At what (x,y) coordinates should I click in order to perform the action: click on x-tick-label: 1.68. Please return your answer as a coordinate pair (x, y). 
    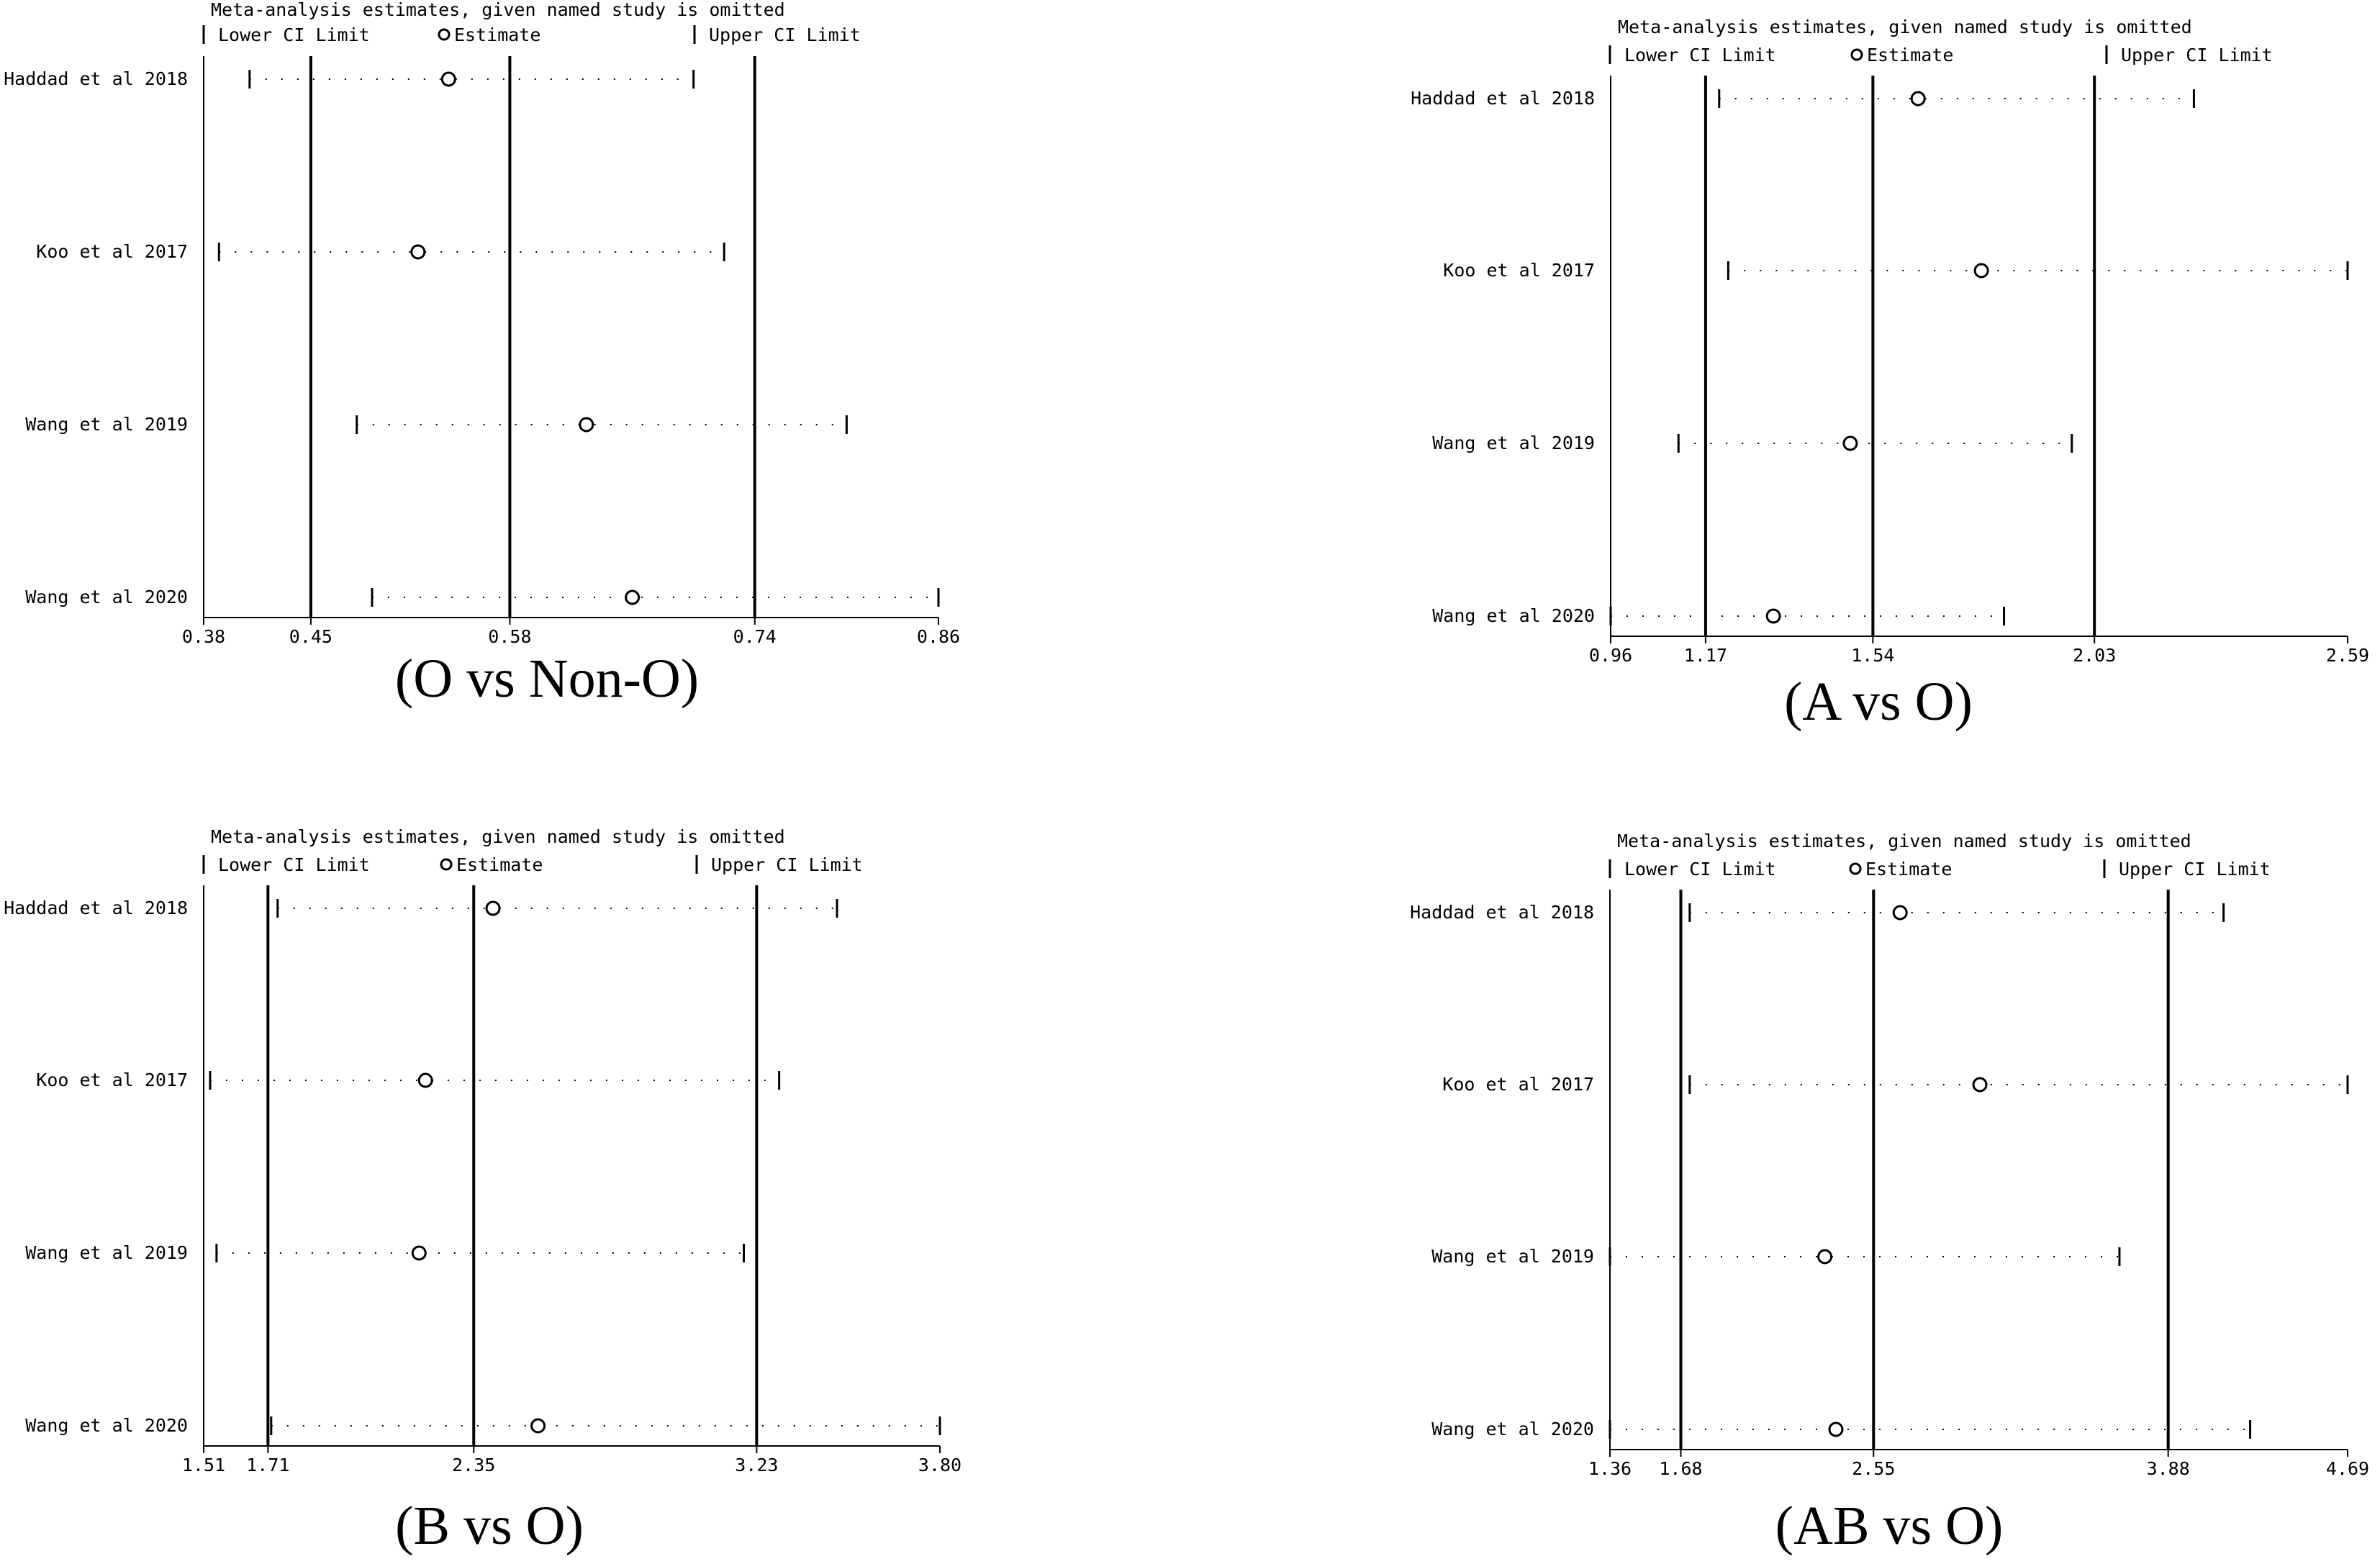
    Looking at the image, I should click on (1681, 1468).